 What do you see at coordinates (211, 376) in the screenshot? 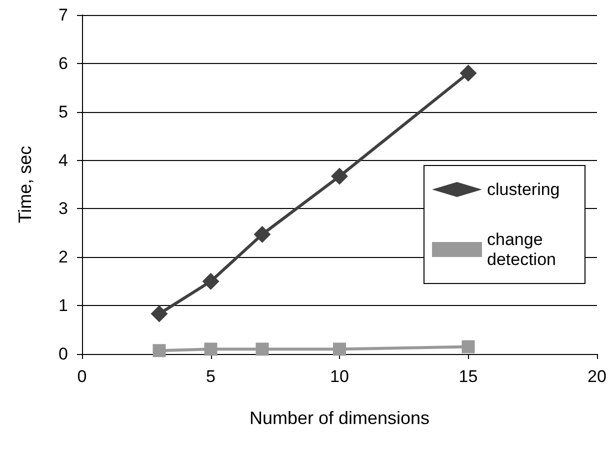
I see `x-tick-label: 5` at bounding box center [211, 376].